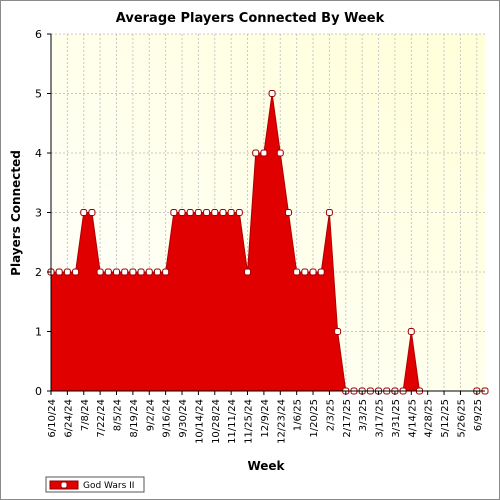 The width and height of the screenshot is (500, 500). Describe the element at coordinates (38, 391) in the screenshot. I see `y-tick-label: 0` at that location.